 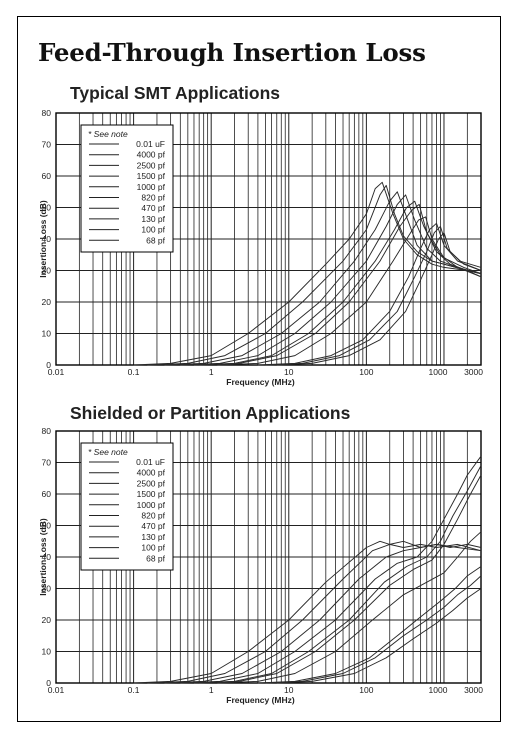 I want to click on page-title: Feed-Through Insertion Loss, so click(x=232, y=52).